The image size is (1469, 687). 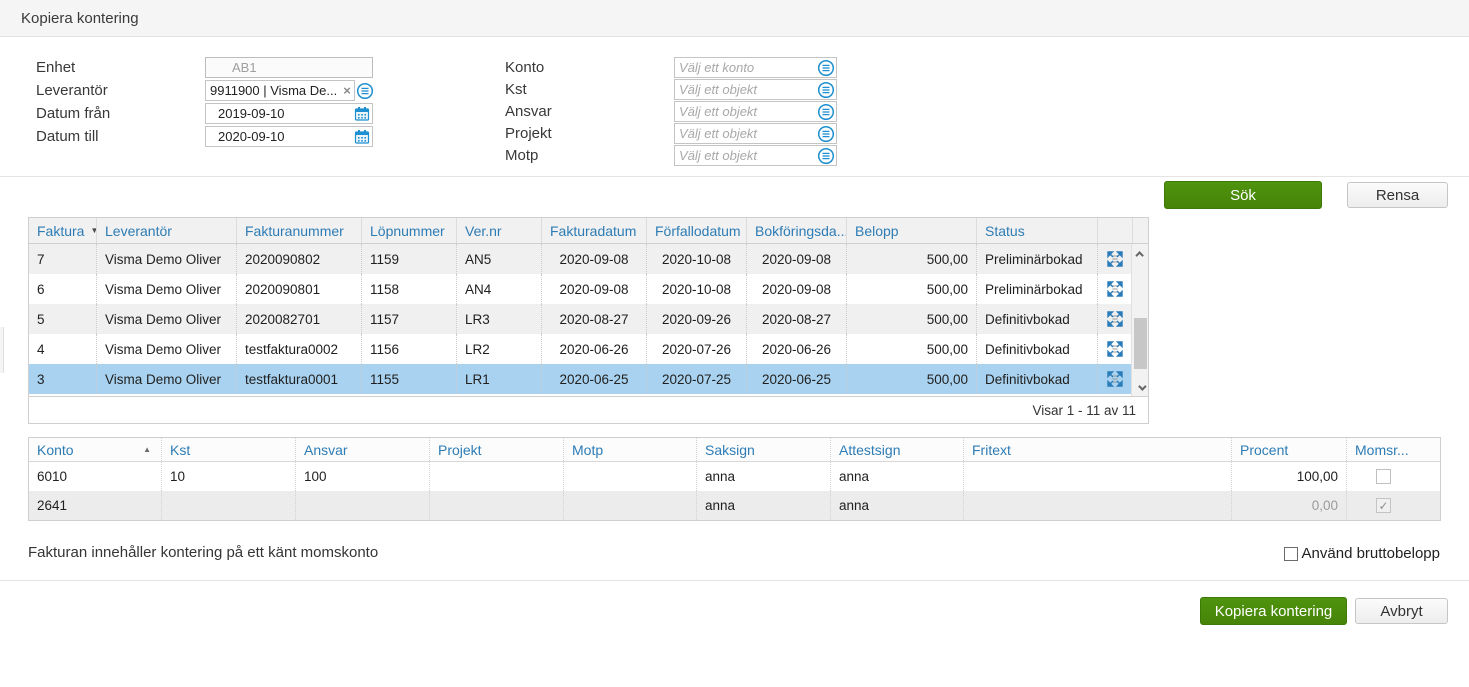 I want to click on konto-lookup-button, so click(x=826, y=67).